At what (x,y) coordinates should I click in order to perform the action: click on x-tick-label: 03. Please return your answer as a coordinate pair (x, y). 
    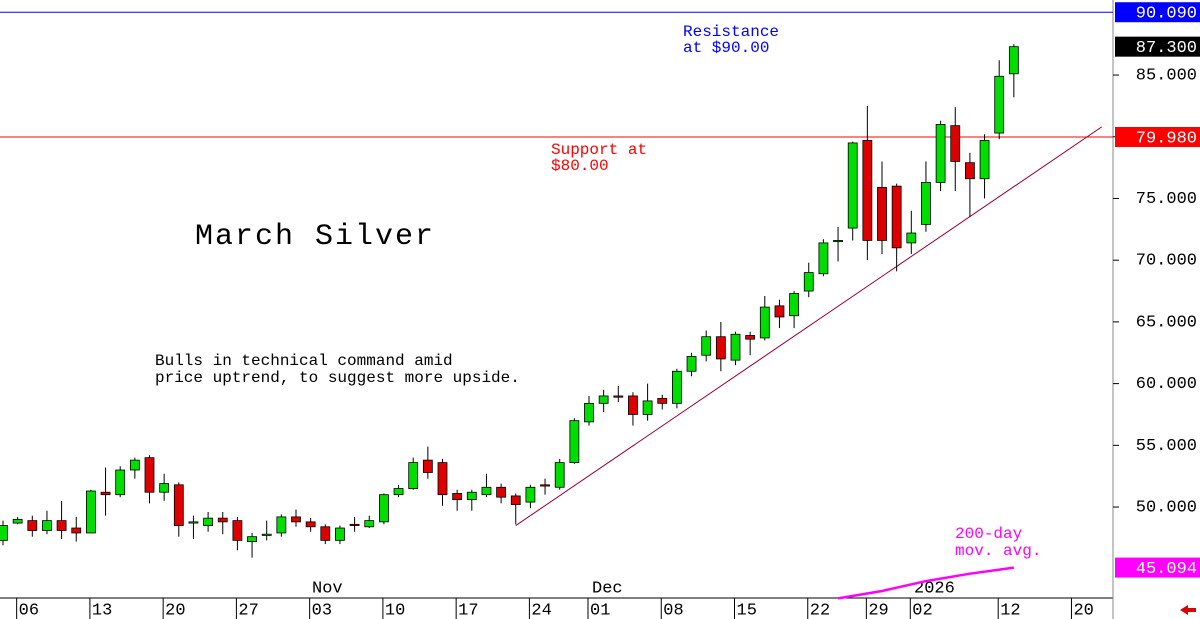
    Looking at the image, I should click on (322, 610).